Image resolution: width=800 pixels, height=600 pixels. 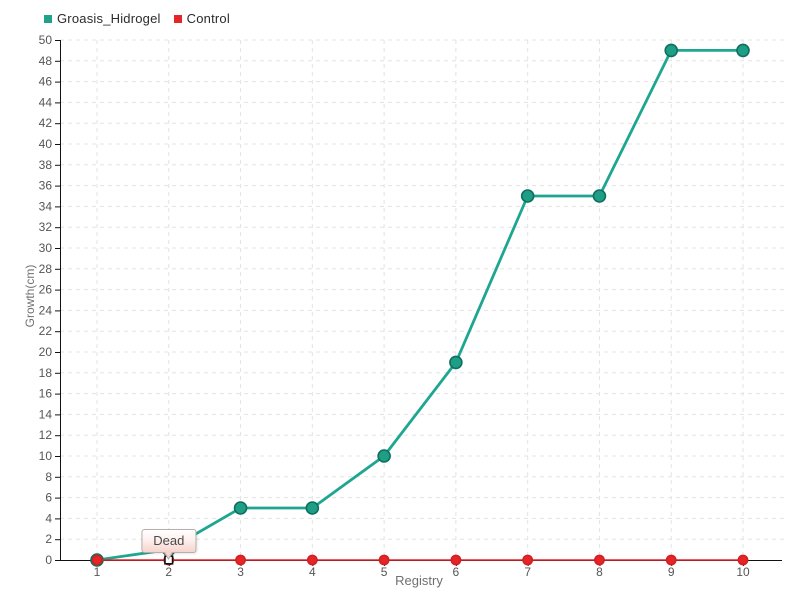 What do you see at coordinates (97, 572) in the screenshot?
I see `x-tick-label: 1` at bounding box center [97, 572].